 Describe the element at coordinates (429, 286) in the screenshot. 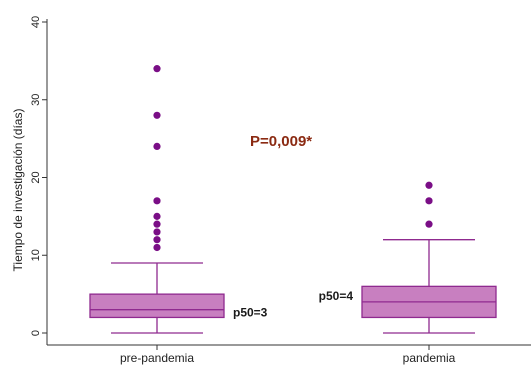

I see `box-pandemia` at that location.